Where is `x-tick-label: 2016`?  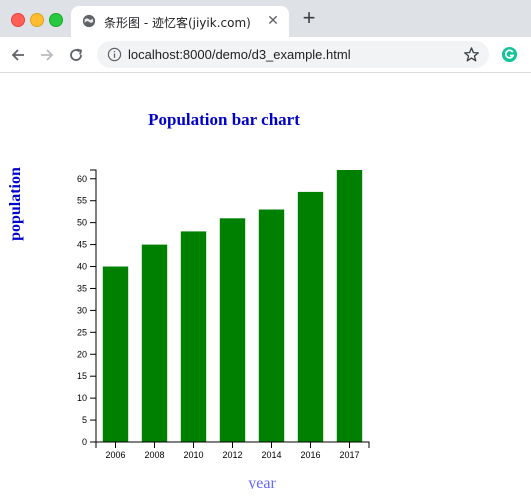 x-tick-label: 2016 is located at coordinates (310, 455).